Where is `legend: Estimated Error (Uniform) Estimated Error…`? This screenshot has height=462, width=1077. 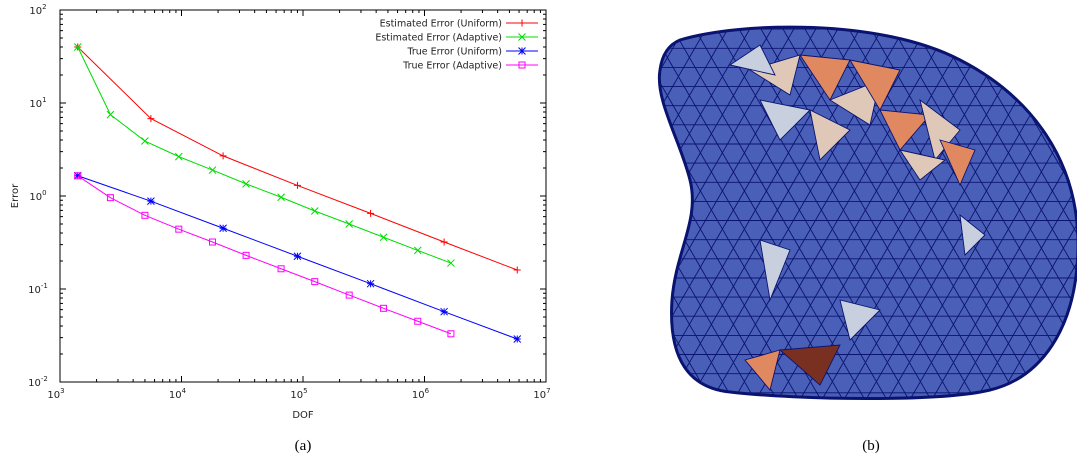 legend: Estimated Error (Uniform) Estimated Error… is located at coordinates (456, 45).